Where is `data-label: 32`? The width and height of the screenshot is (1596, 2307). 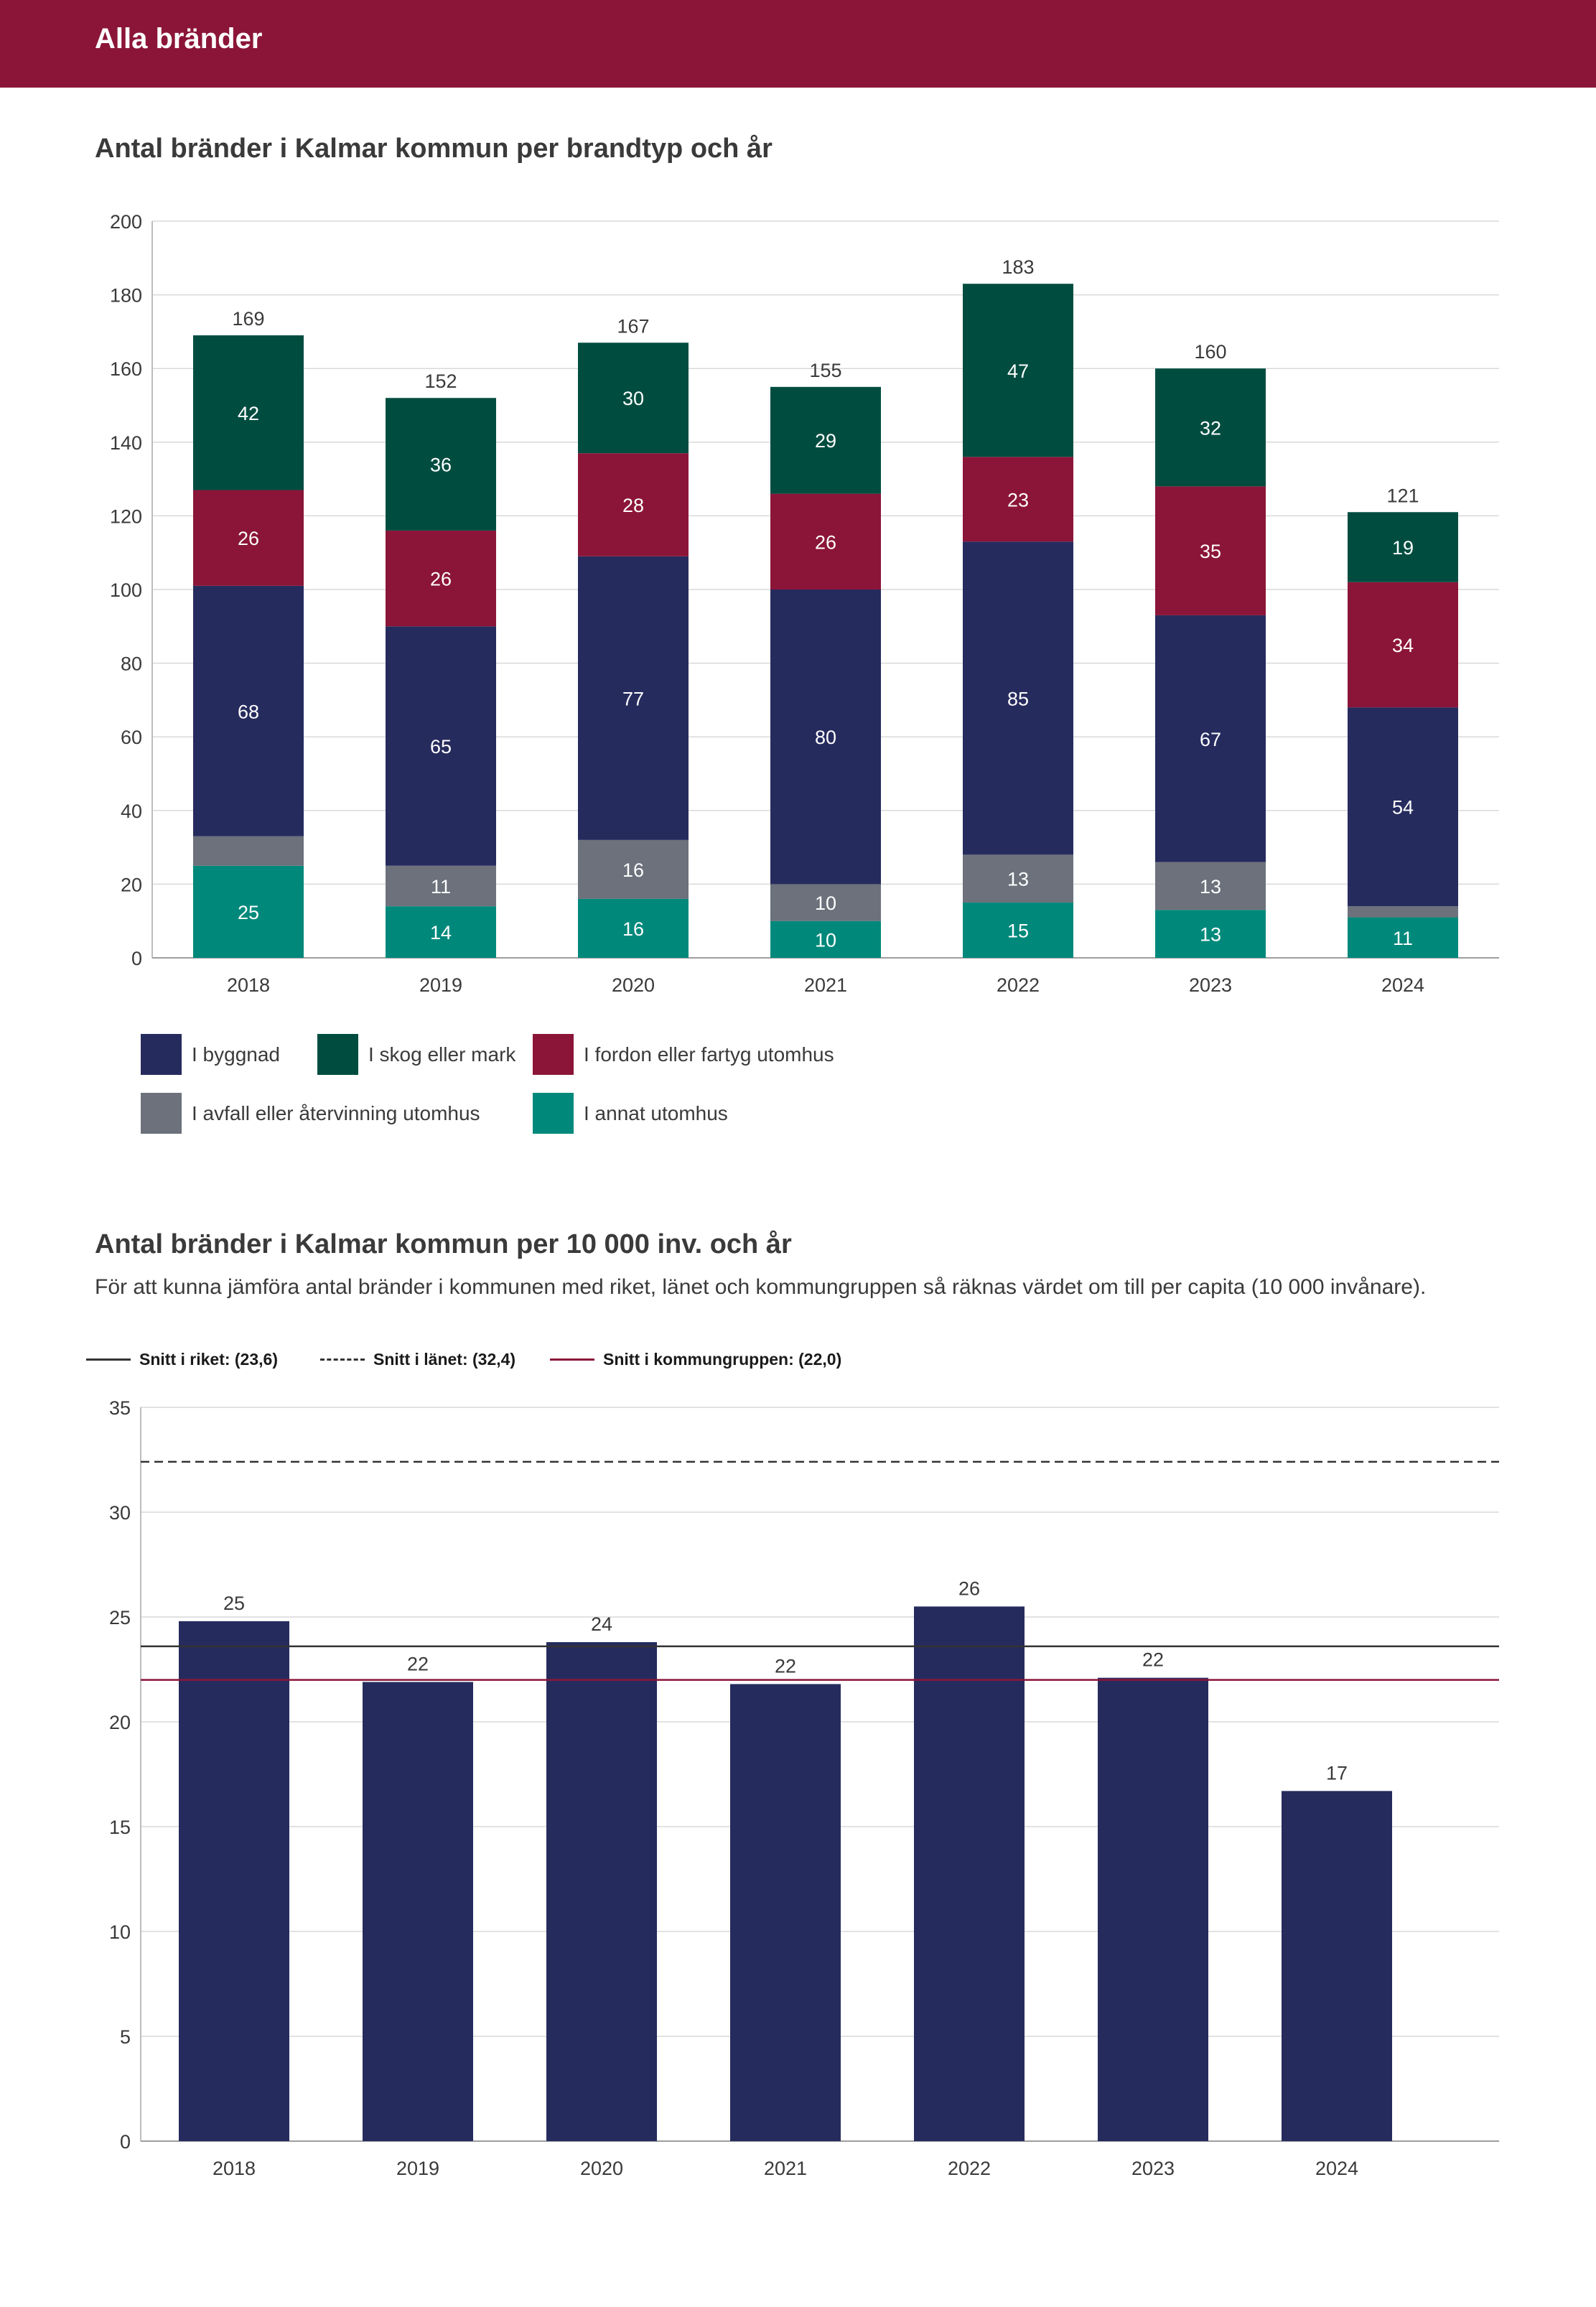
data-label: 32 is located at coordinates (1210, 428).